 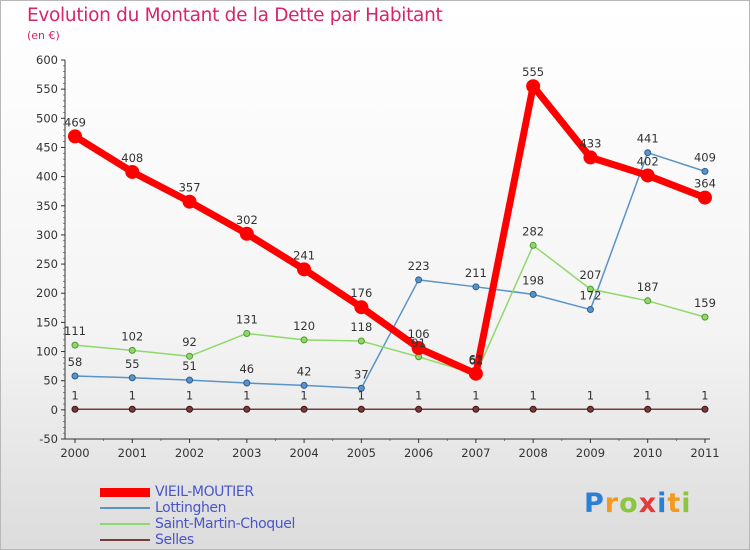 I want to click on data-label: 408, so click(x=132, y=158).